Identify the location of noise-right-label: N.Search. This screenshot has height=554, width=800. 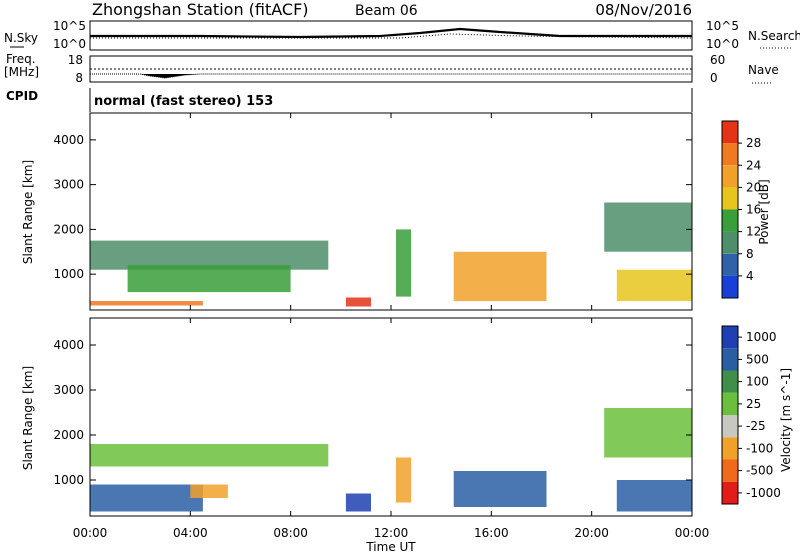
(774, 36).